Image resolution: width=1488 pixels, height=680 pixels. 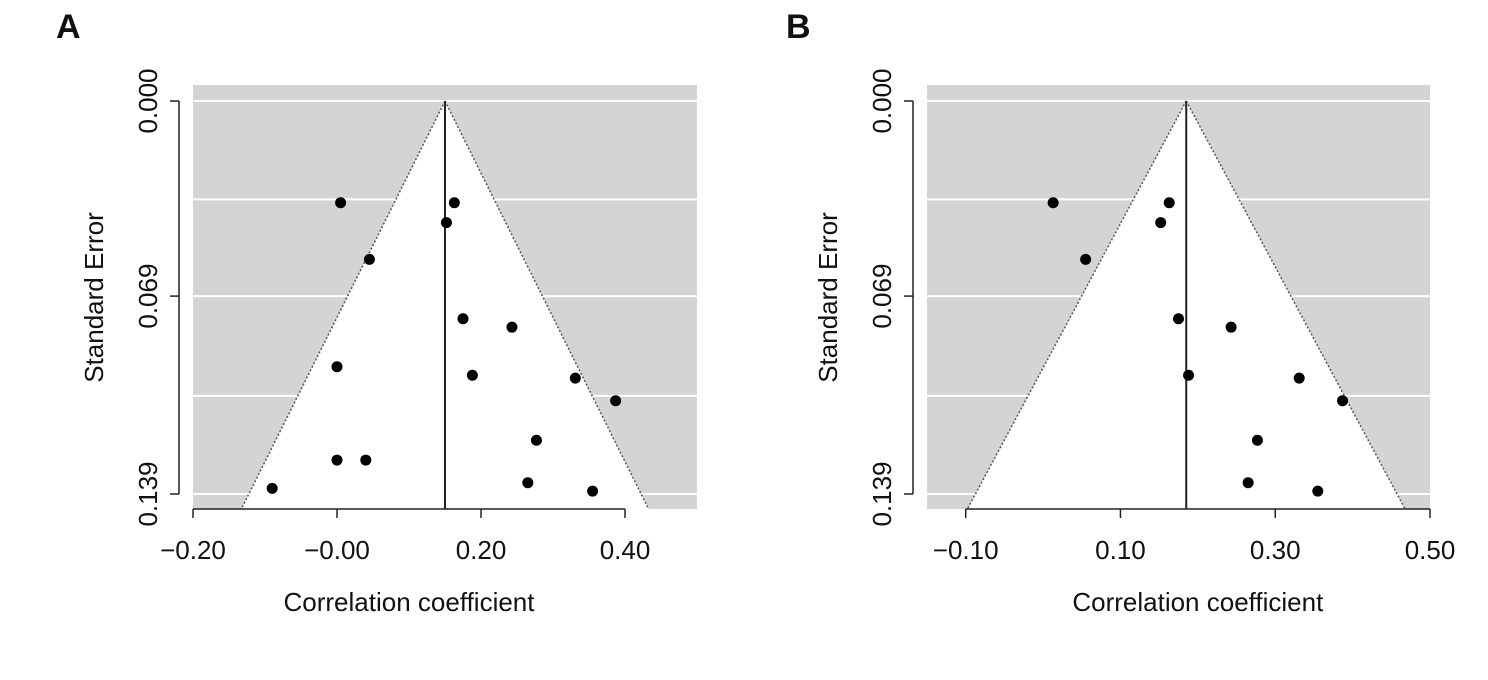 What do you see at coordinates (1120, 550) in the screenshot?
I see `x-tick-label: 0.10` at bounding box center [1120, 550].